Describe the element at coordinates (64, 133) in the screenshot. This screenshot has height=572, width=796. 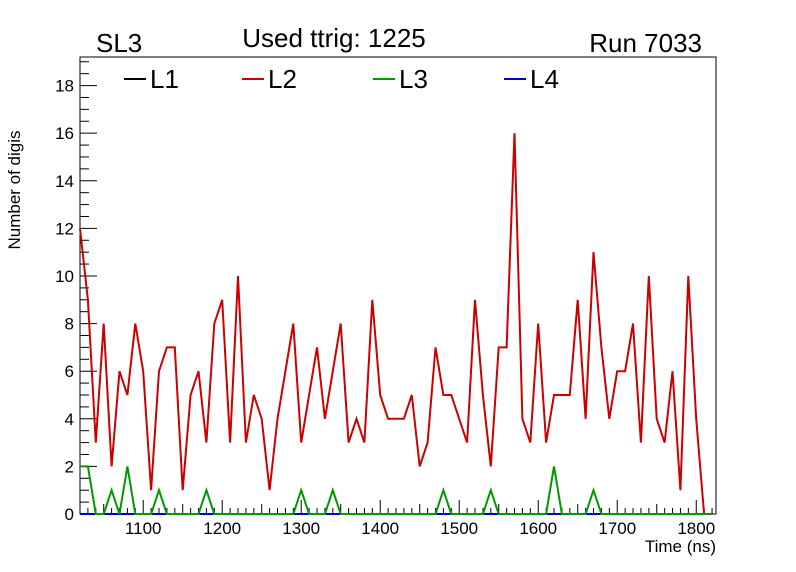
I see `y-tick-label: 16` at that location.